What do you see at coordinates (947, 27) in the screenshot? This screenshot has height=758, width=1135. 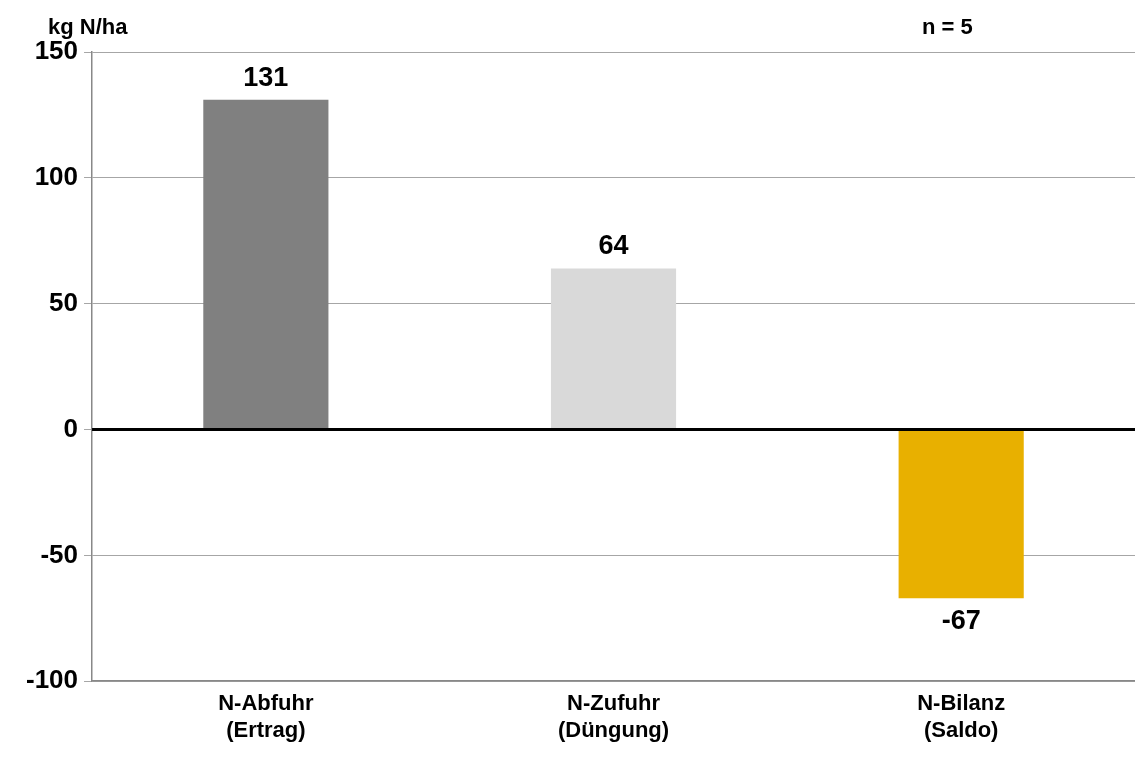 I see `text: n = 5` at bounding box center [947, 27].